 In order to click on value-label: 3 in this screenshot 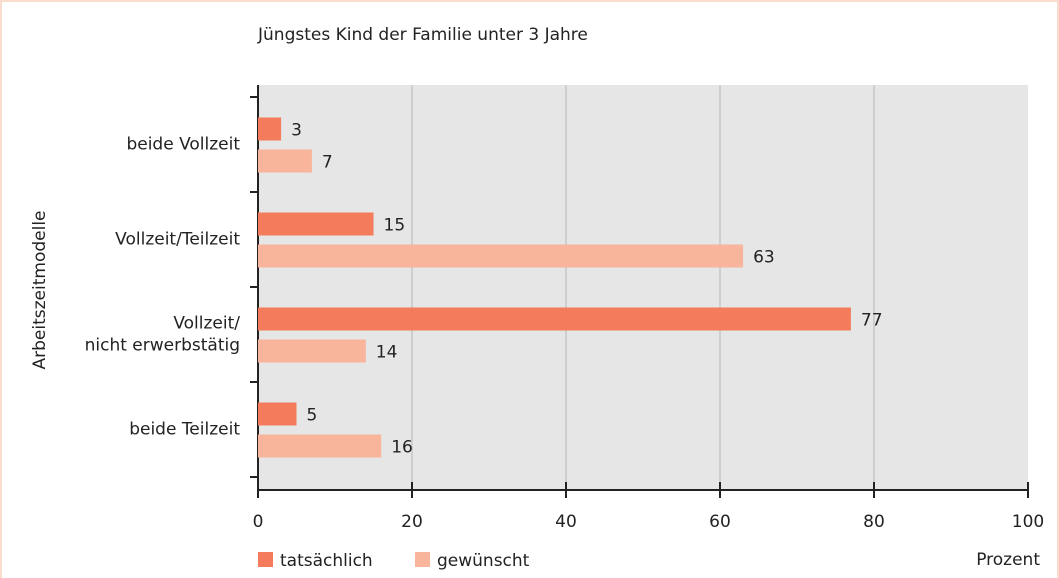, I will do `click(296, 131)`.